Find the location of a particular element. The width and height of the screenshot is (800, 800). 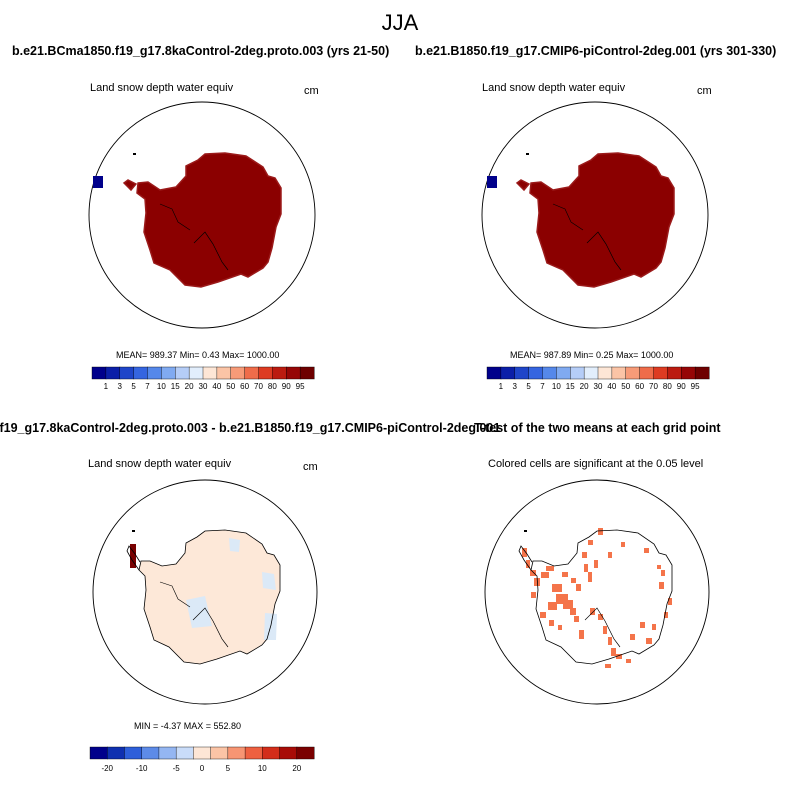

panel-1-stats: MEAN= 989.37 Min= 0.43 Max= 1000.00 is located at coordinates (198, 355).